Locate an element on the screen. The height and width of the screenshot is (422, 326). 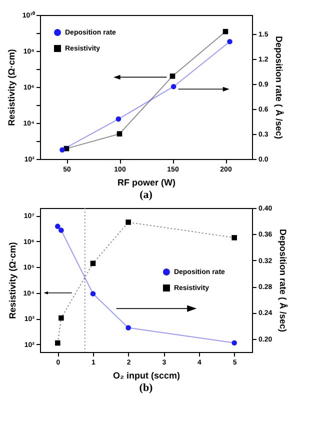
x-axis-title: O₂ input (sccm) is located at coordinates (146, 375).